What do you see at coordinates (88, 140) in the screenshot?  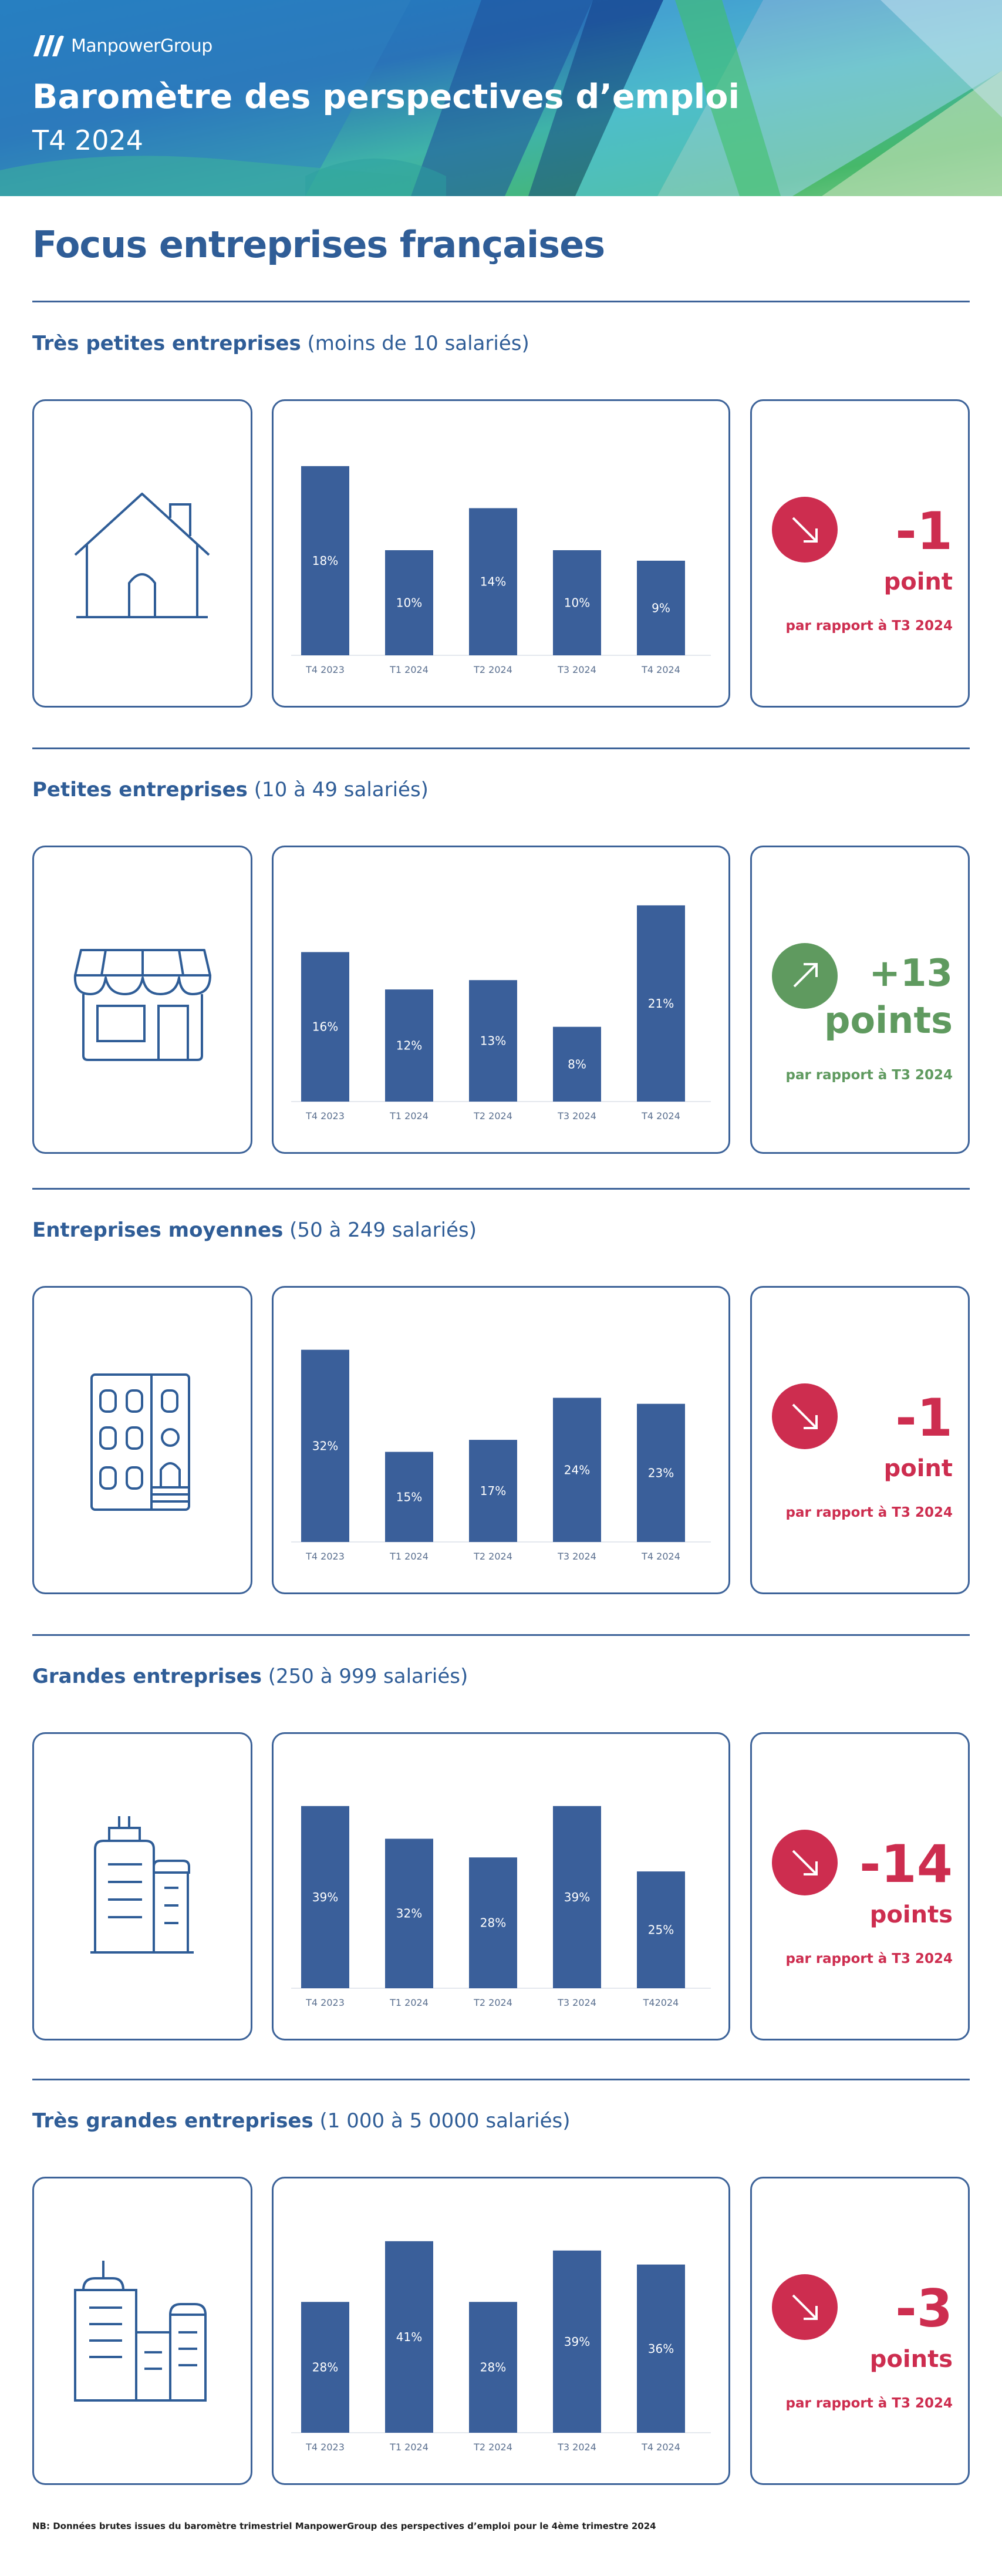 I see `page-subtitle: T4 2024` at bounding box center [88, 140].